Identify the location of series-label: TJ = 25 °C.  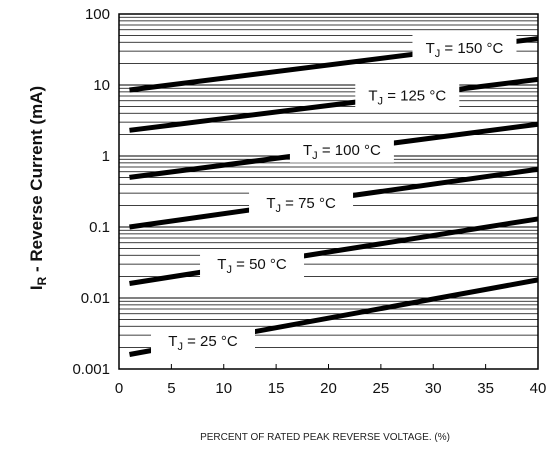
(203, 343).